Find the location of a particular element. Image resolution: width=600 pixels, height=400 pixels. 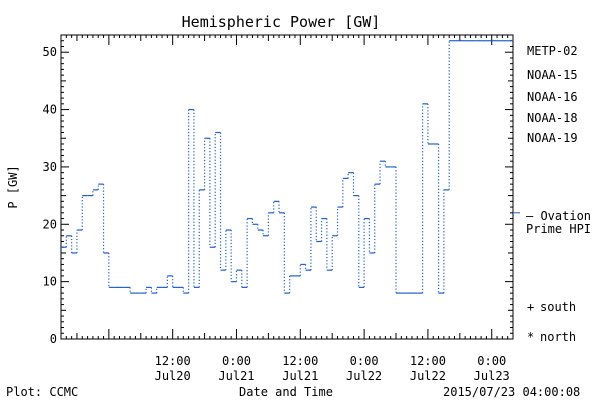

south-marker-symbol: + is located at coordinates (530, 307).